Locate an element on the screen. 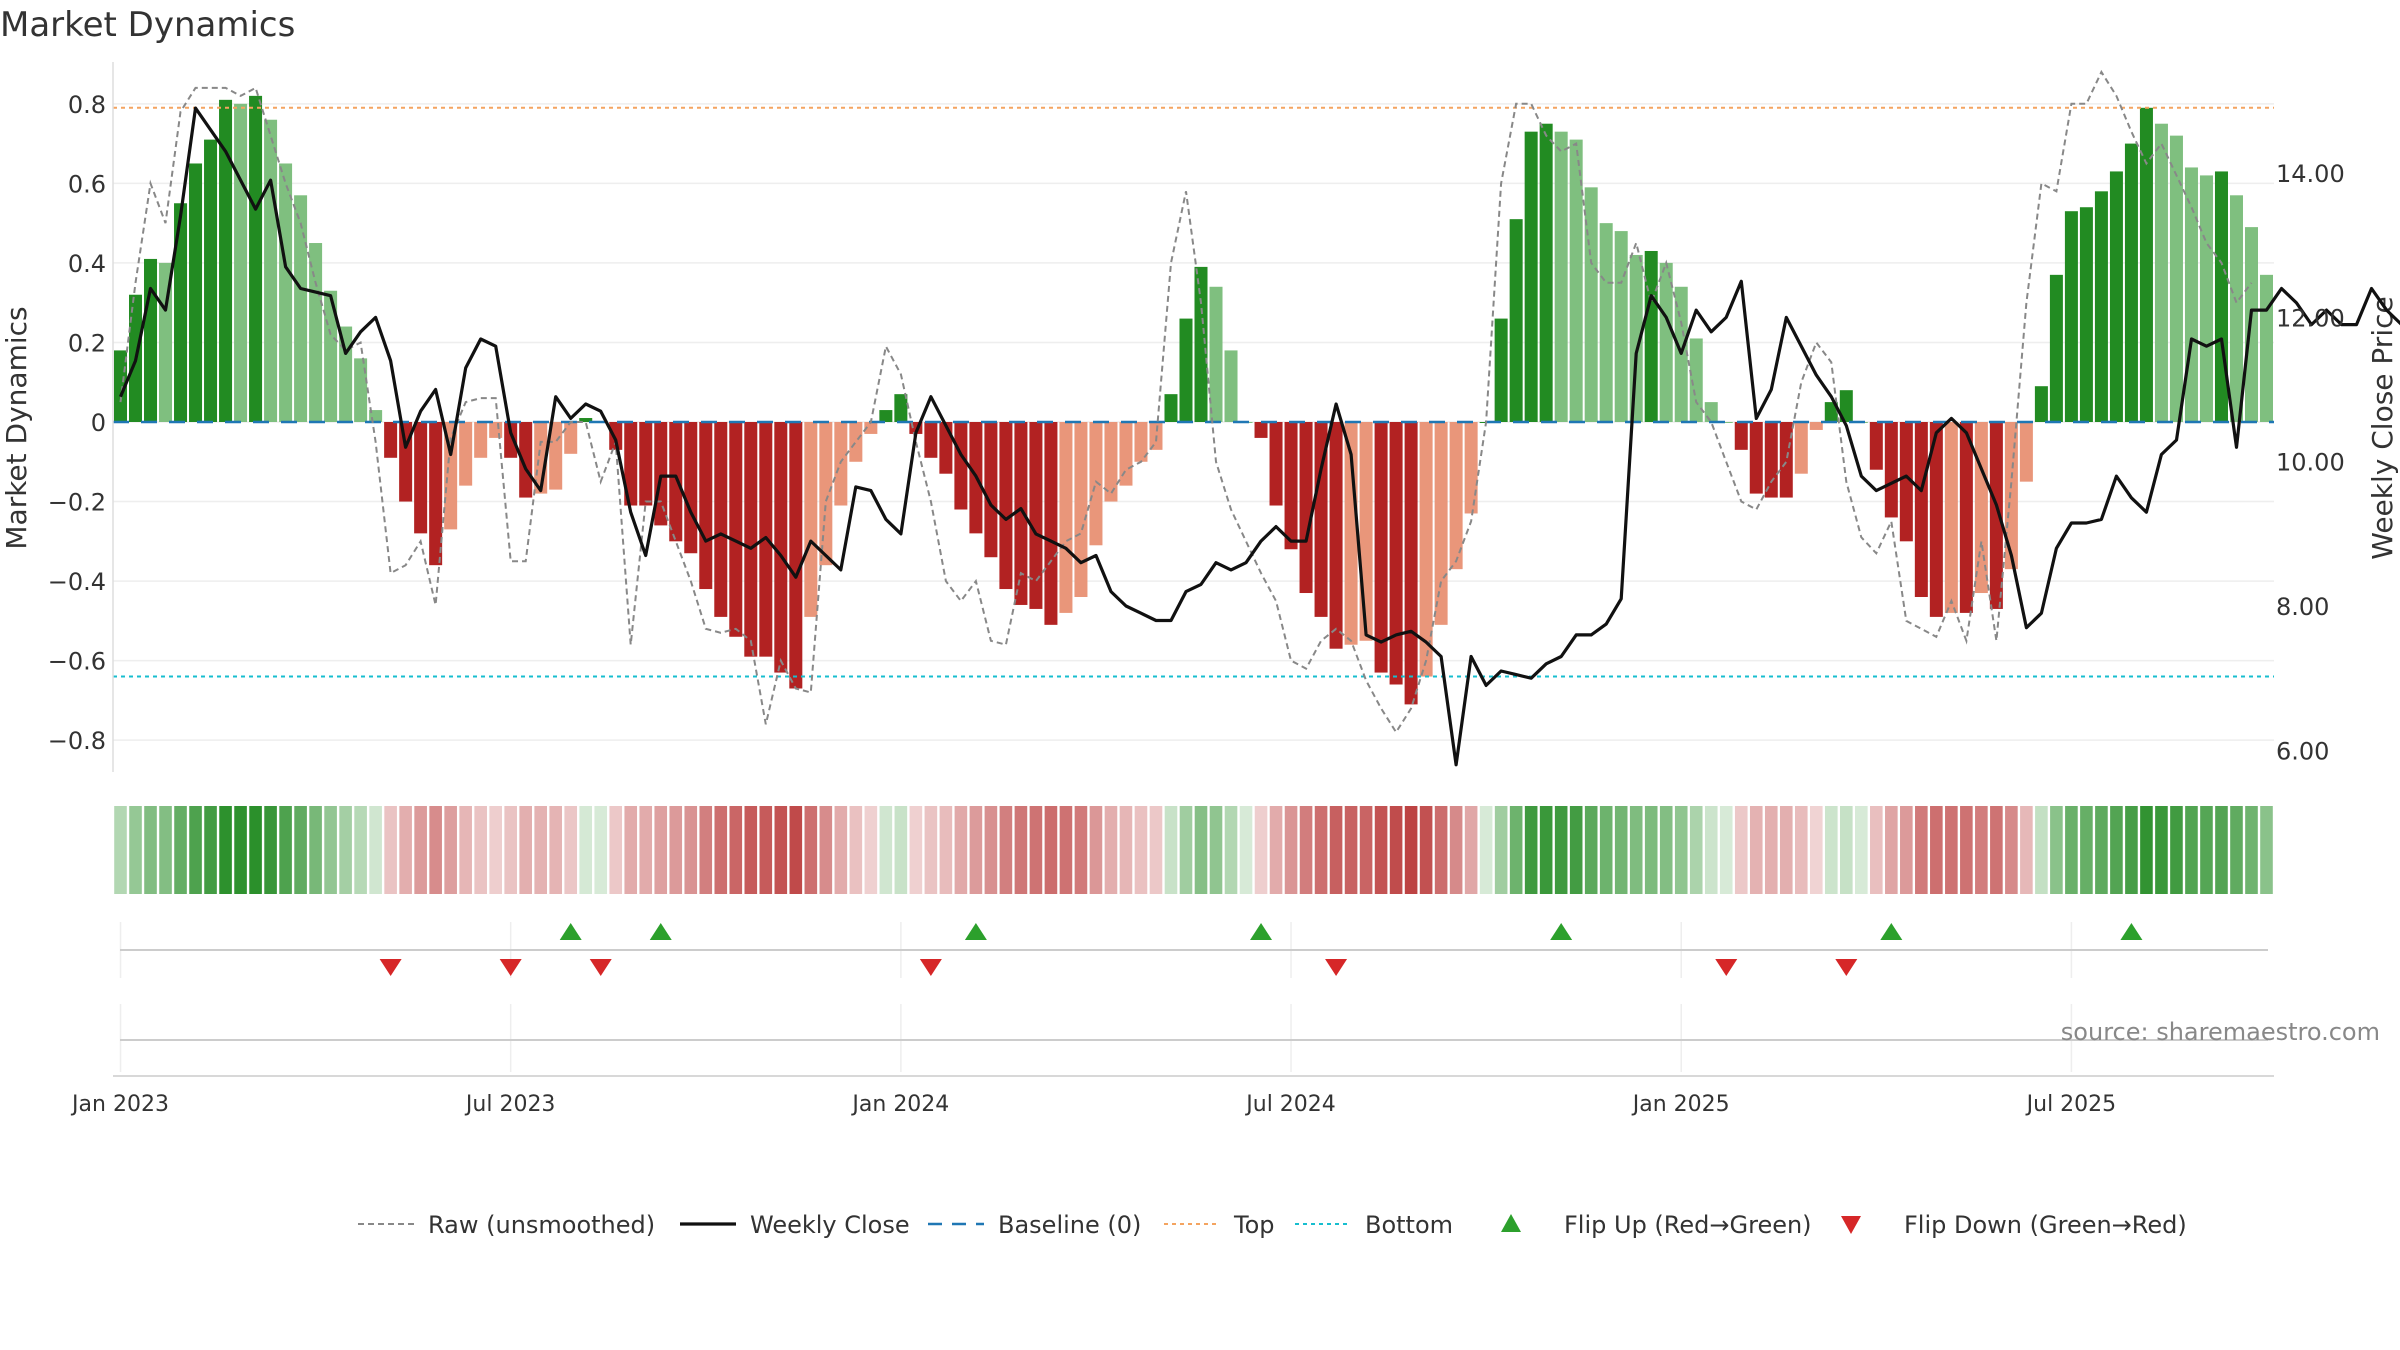 The width and height of the screenshot is (2400, 1350). legend-label: Baseline (0) is located at coordinates (1069, 1225).